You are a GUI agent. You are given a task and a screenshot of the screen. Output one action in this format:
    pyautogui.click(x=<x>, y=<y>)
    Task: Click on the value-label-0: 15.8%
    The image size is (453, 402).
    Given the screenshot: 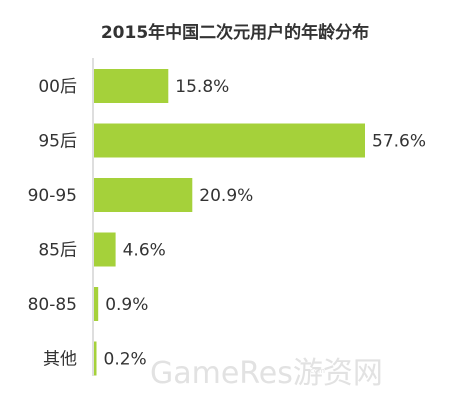 What is the action you would take?
    pyautogui.click(x=202, y=87)
    